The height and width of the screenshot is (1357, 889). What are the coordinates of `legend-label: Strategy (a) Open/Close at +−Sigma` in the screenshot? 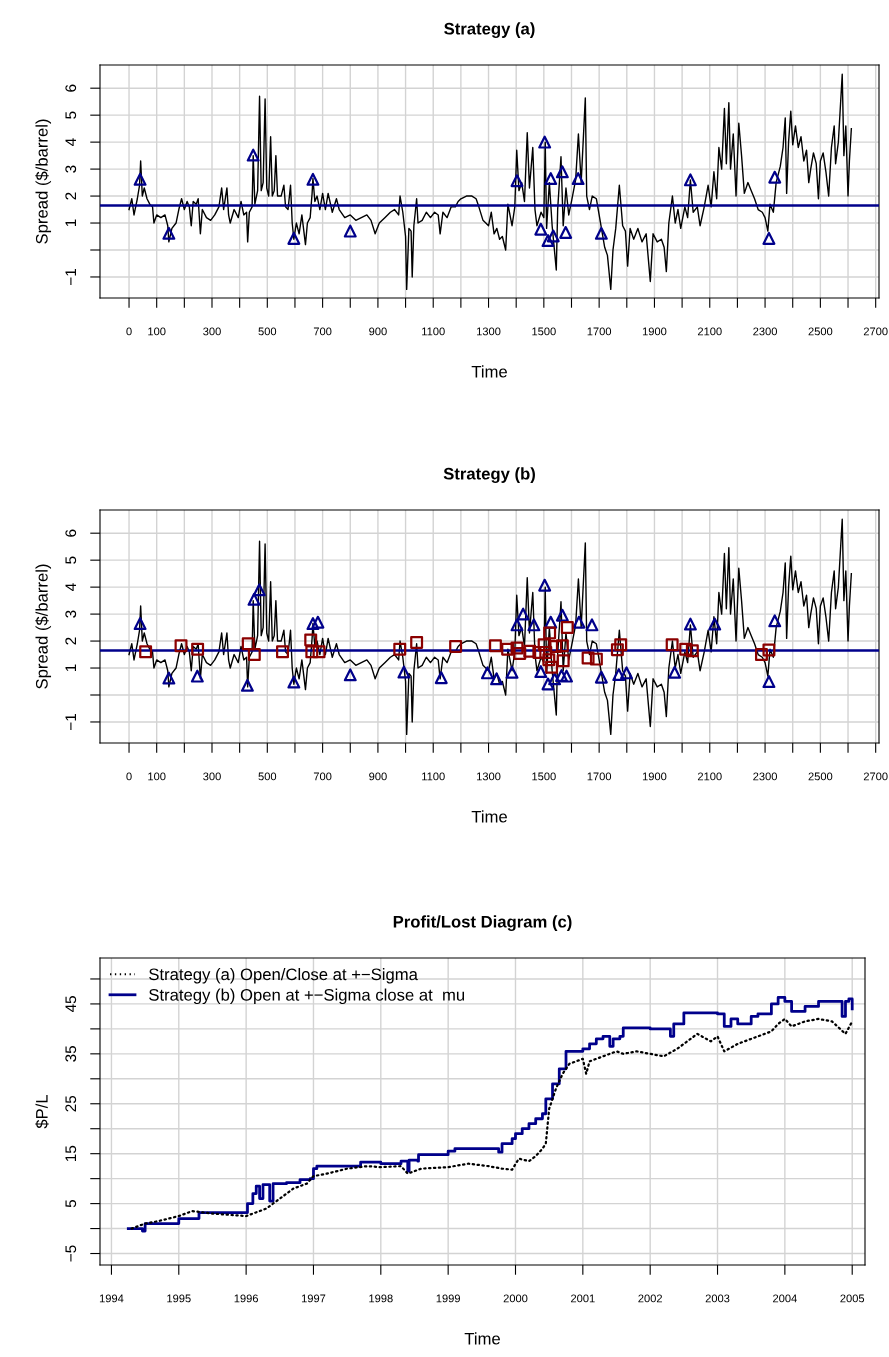 It's located at (283, 976).